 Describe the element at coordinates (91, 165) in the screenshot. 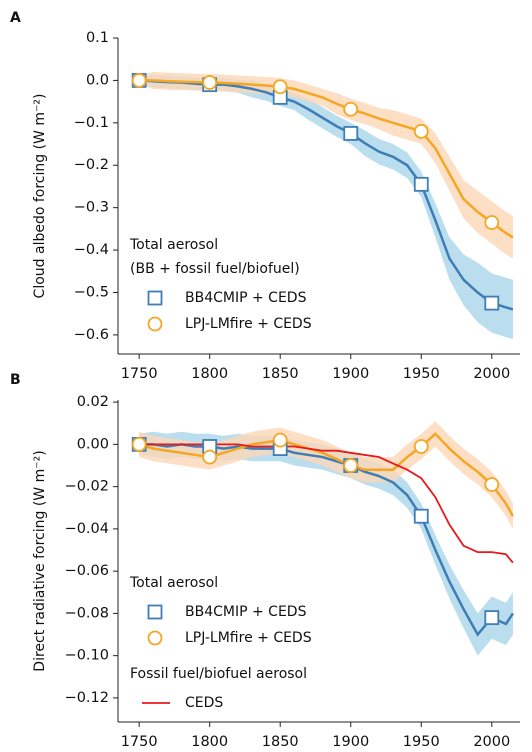

I see `y-tick-label: −0.2` at that location.